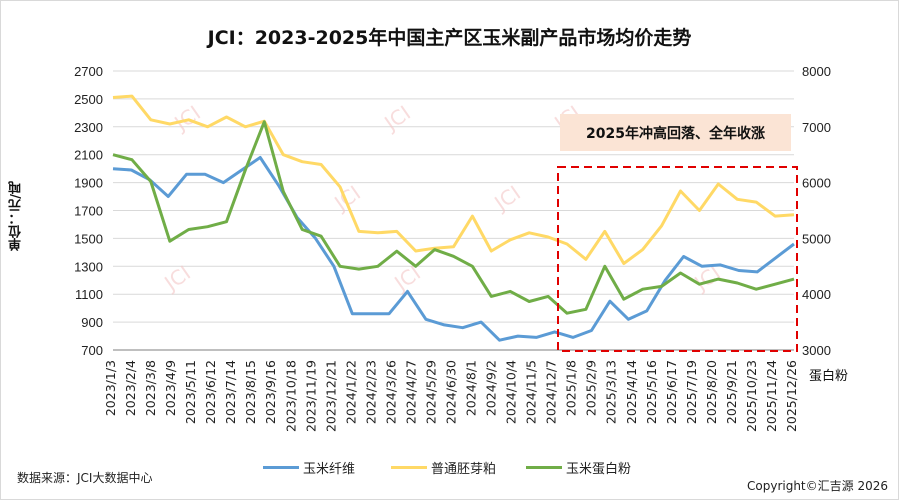  Describe the element at coordinates (711, 392) in the screenshot. I see `x-tick-label: 2025/8/20` at that location.